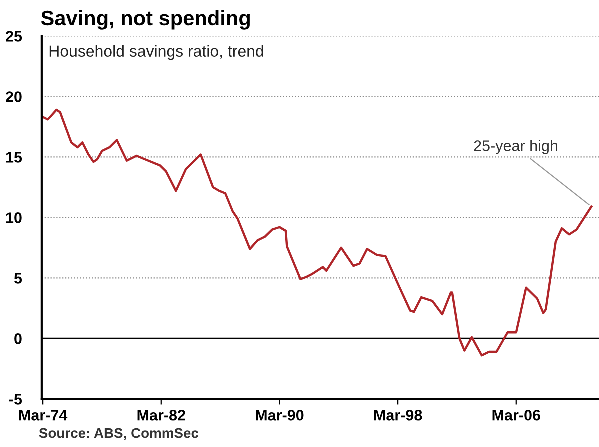 The height and width of the screenshot is (447, 599). What do you see at coordinates (18, 339) in the screenshot?
I see `y-tick-label: 0` at bounding box center [18, 339].